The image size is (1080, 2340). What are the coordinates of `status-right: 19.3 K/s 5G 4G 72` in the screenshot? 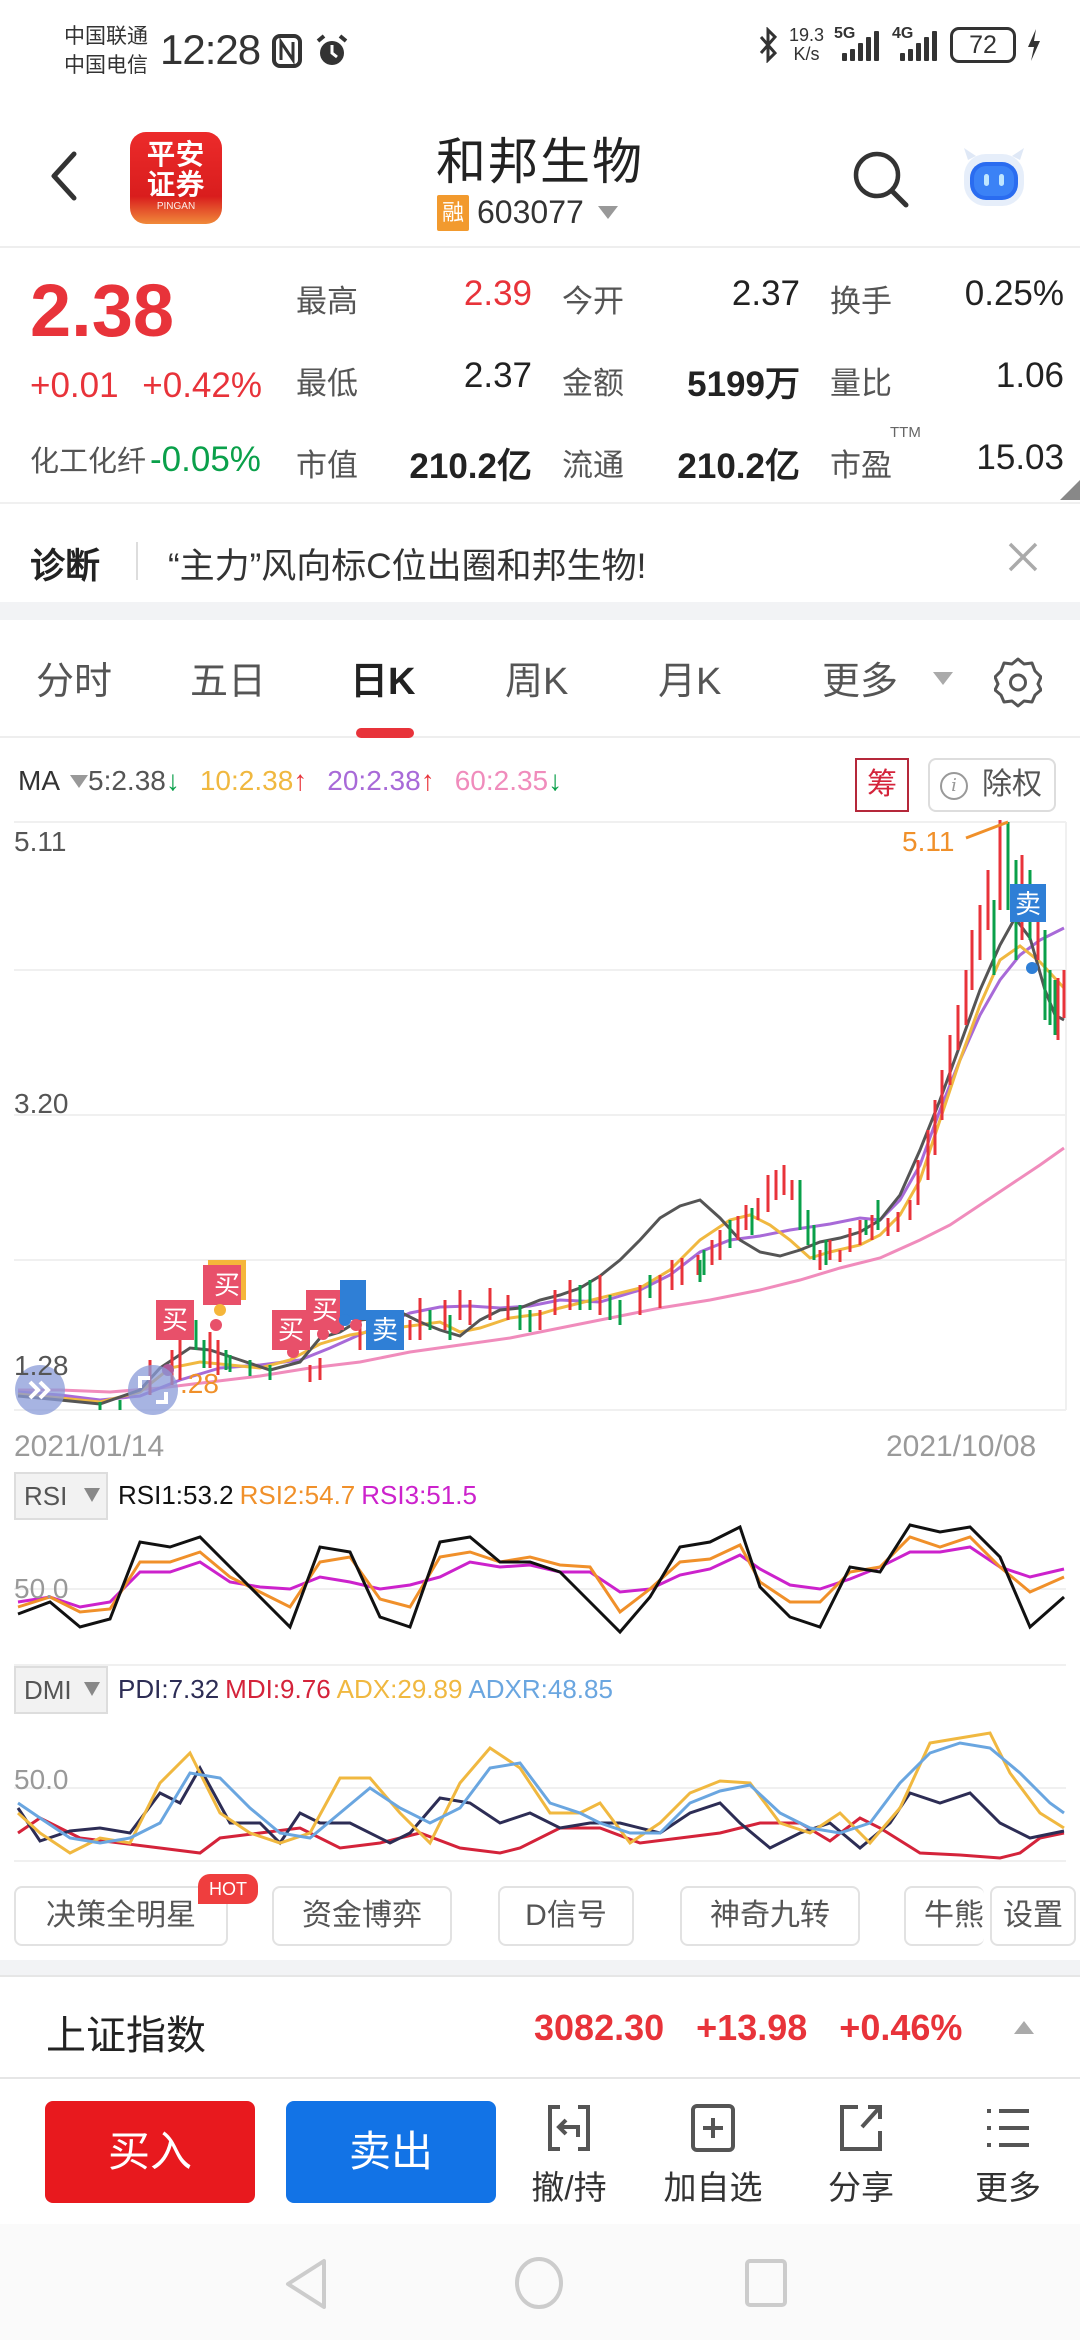 It's located at (899, 44).